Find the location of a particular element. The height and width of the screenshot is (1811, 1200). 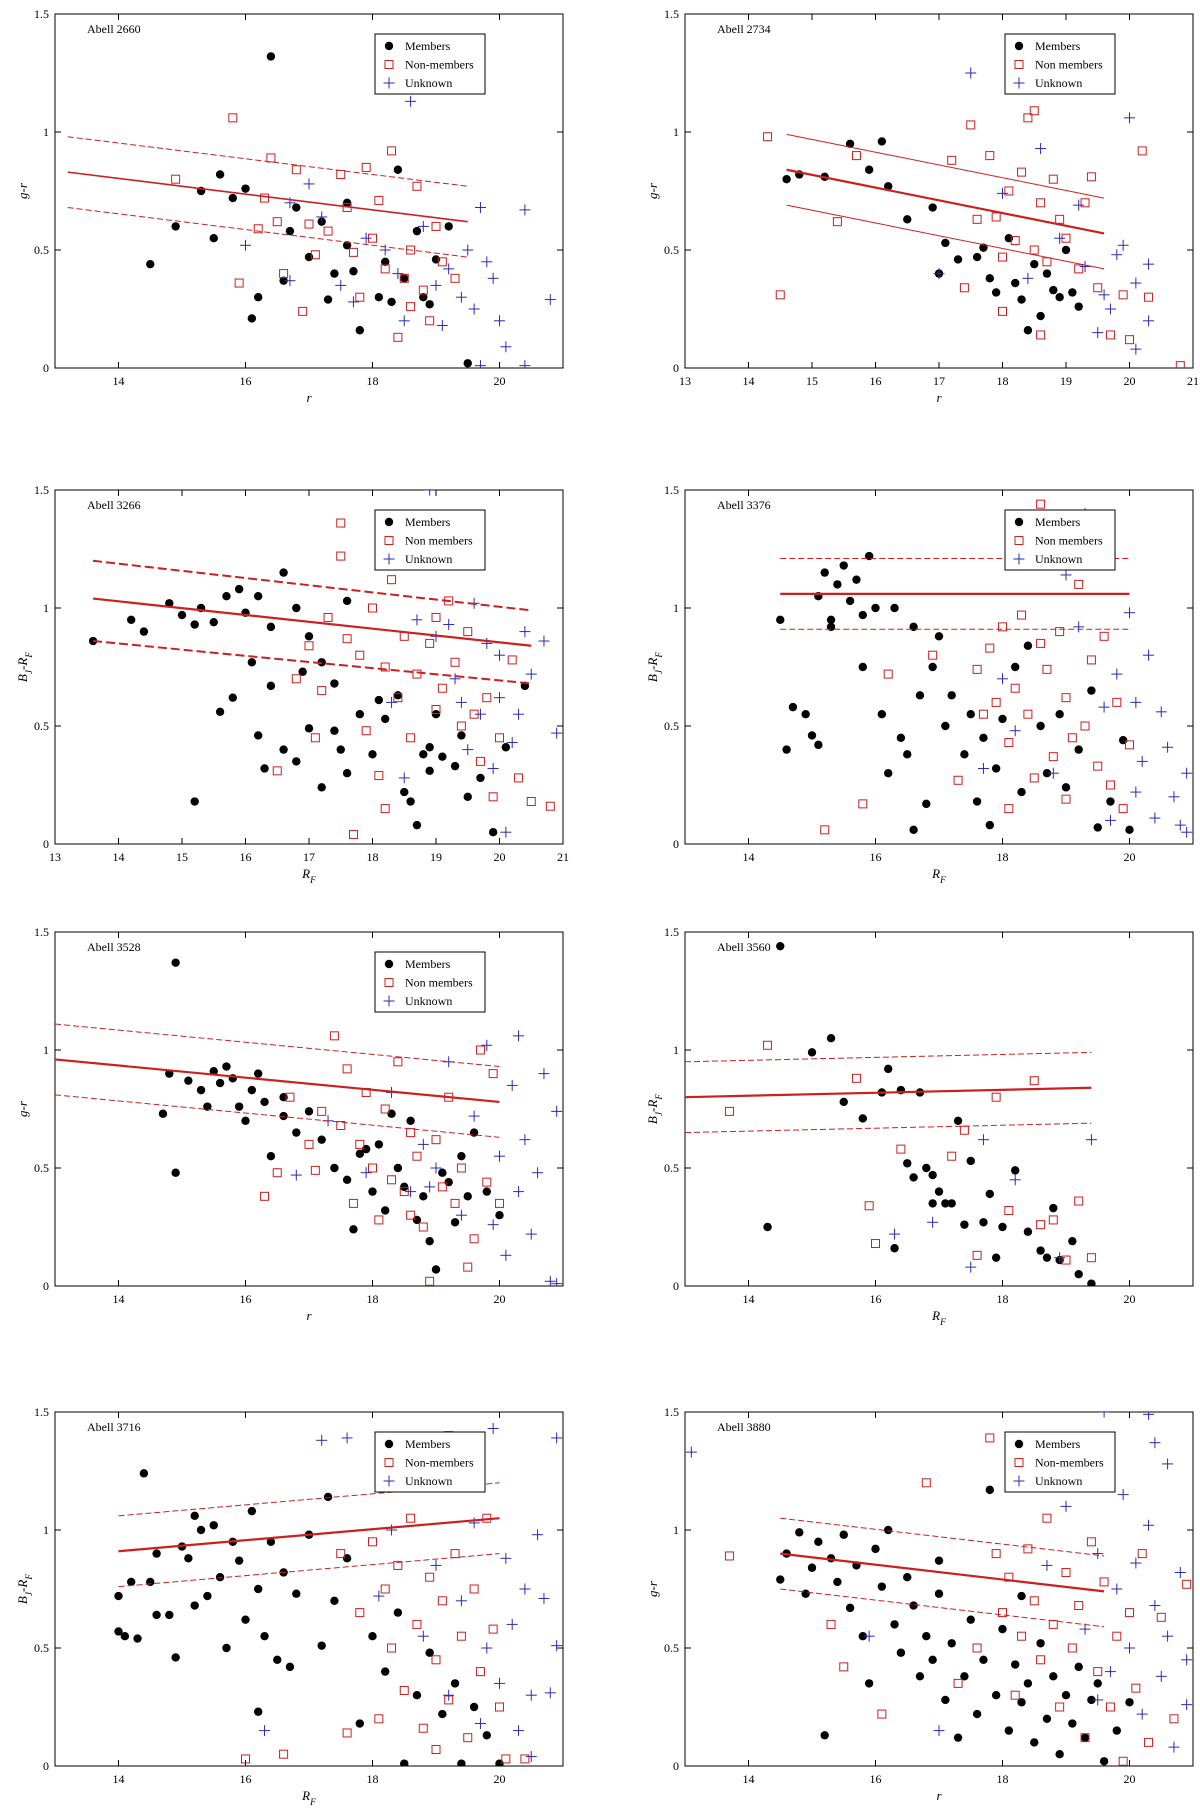

y-axis-label: BJ-RF is located at coordinates (25, 1589).